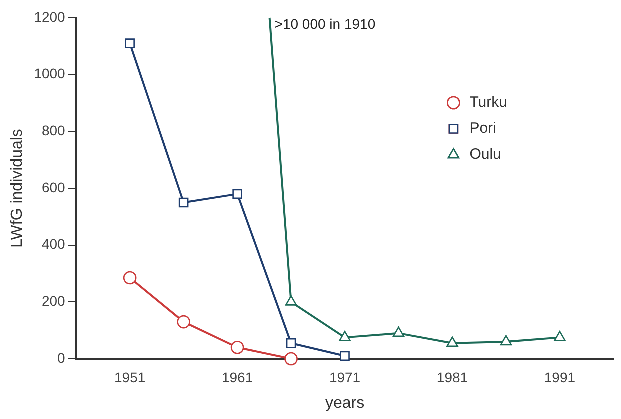 The width and height of the screenshot is (621, 419). Describe the element at coordinates (489, 103) in the screenshot. I see `legend-label: Turku` at that location.